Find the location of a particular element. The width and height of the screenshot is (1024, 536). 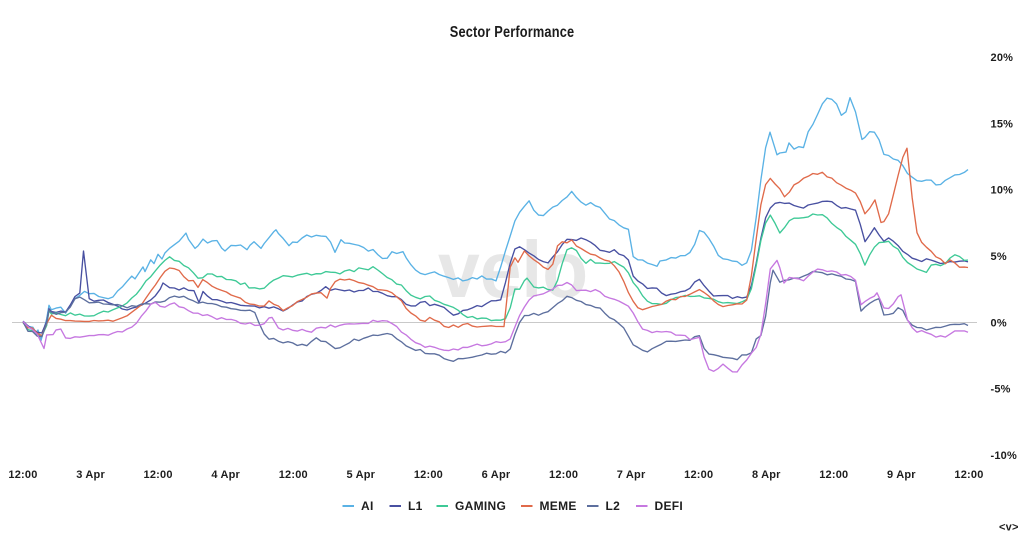

svg-text: 10% is located at coordinates (1002, 191).